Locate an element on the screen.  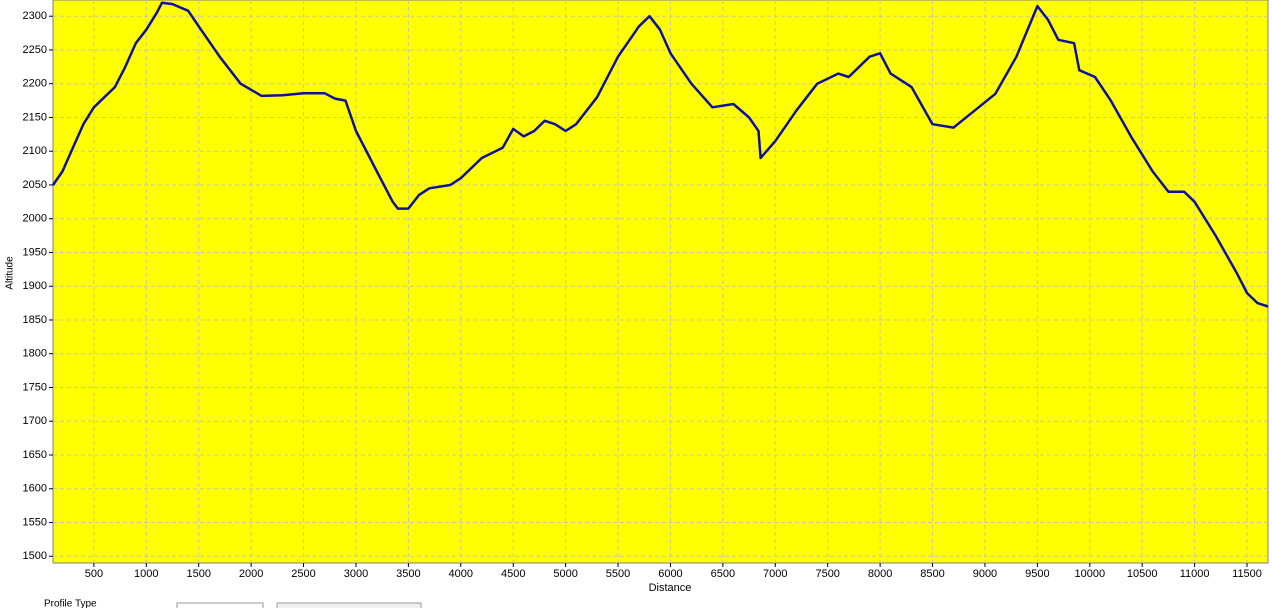
y-tick-label: 1950 is located at coordinates (35, 252).